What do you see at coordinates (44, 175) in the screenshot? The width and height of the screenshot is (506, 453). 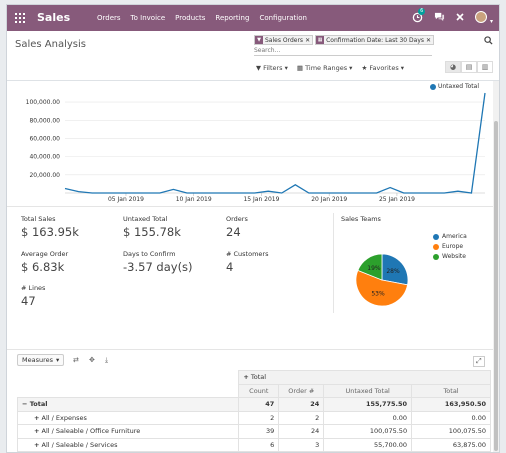 I see `y-tick-label: 20,000.00` at bounding box center [44, 175].